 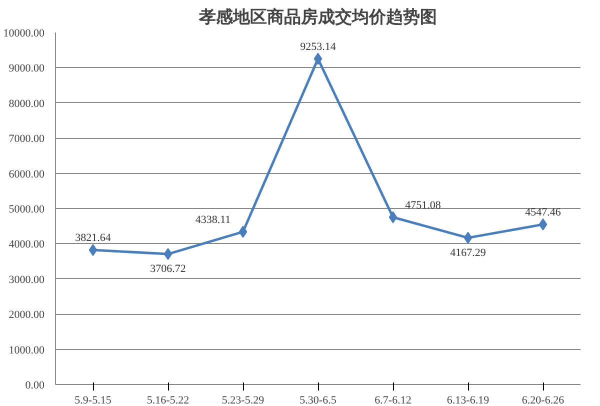 I want to click on data-label: 3706.72, so click(x=168, y=269).